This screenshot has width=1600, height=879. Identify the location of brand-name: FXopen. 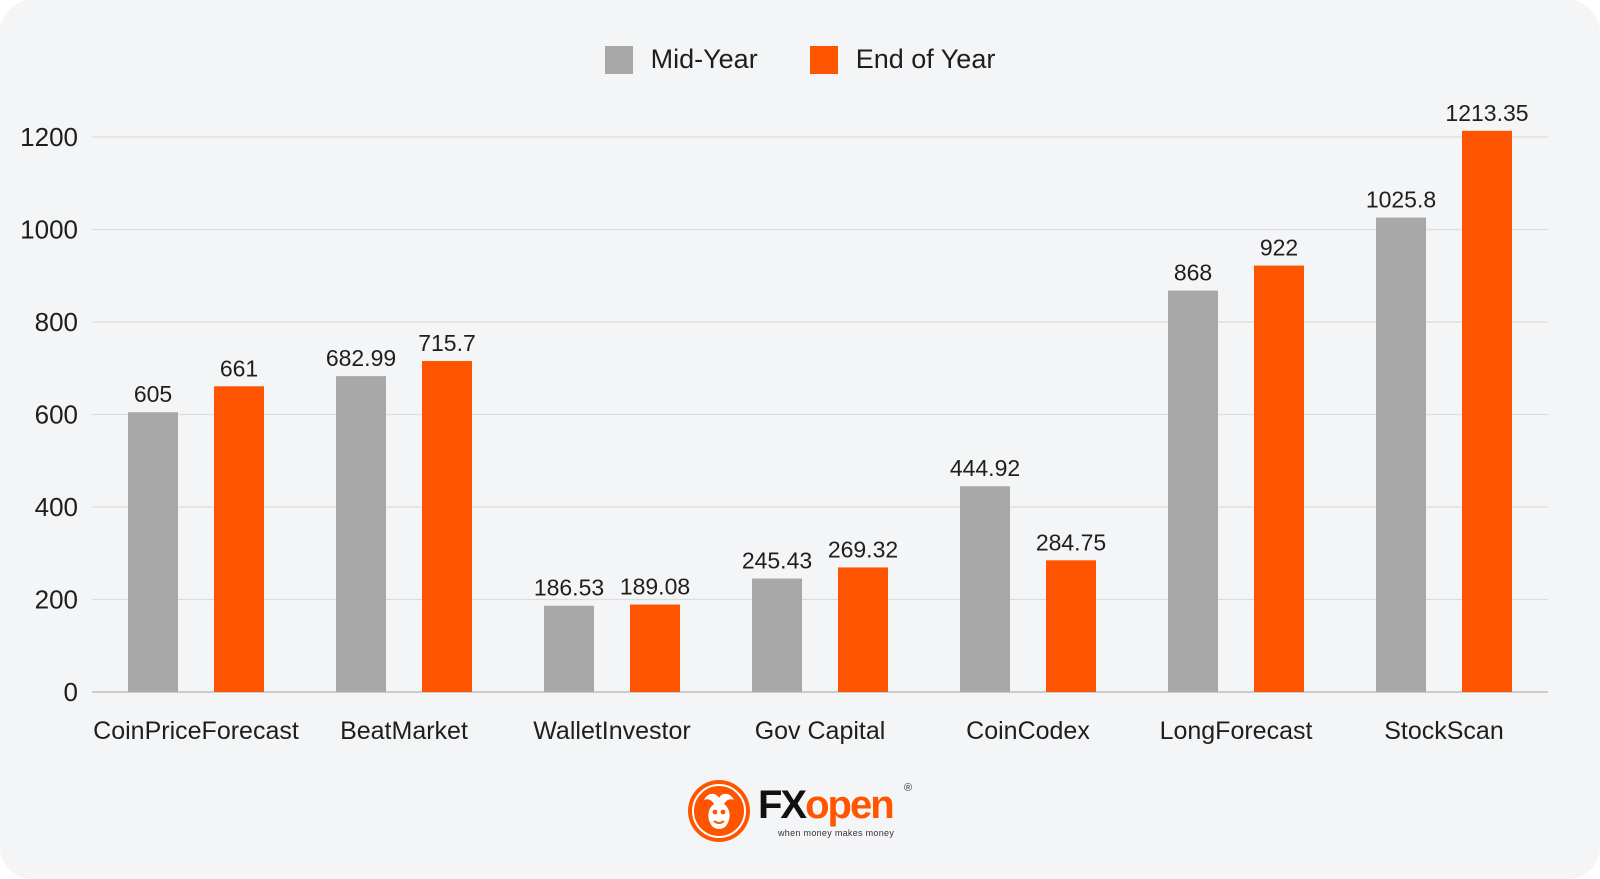
(826, 805).